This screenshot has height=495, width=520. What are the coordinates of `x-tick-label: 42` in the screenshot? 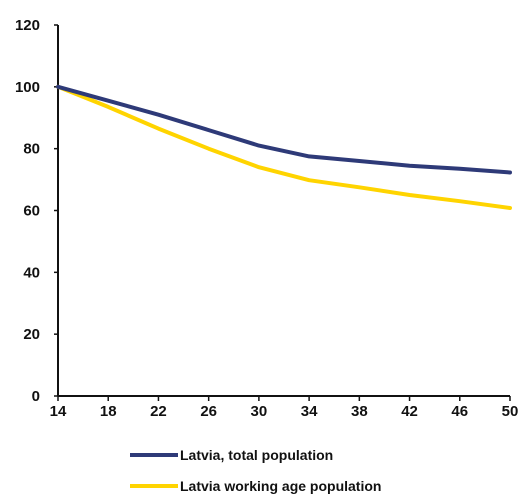 It's located at (409, 411).